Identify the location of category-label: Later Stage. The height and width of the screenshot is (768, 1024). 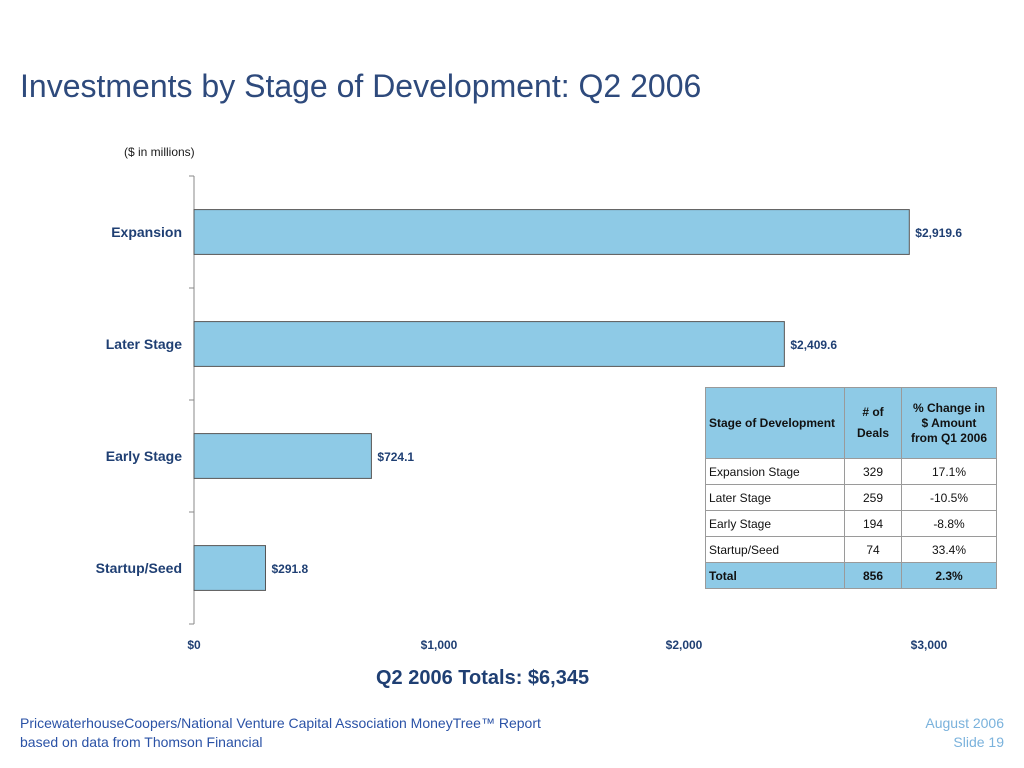
(144, 344).